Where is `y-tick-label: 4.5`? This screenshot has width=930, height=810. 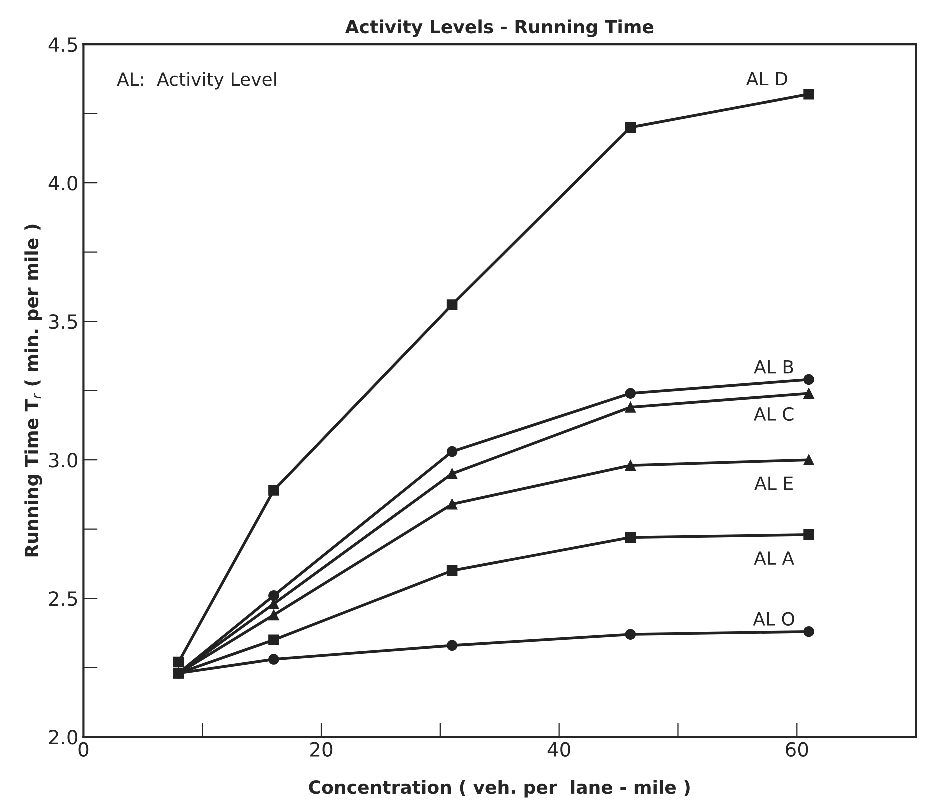
y-tick-label: 4.5 is located at coordinates (63, 45).